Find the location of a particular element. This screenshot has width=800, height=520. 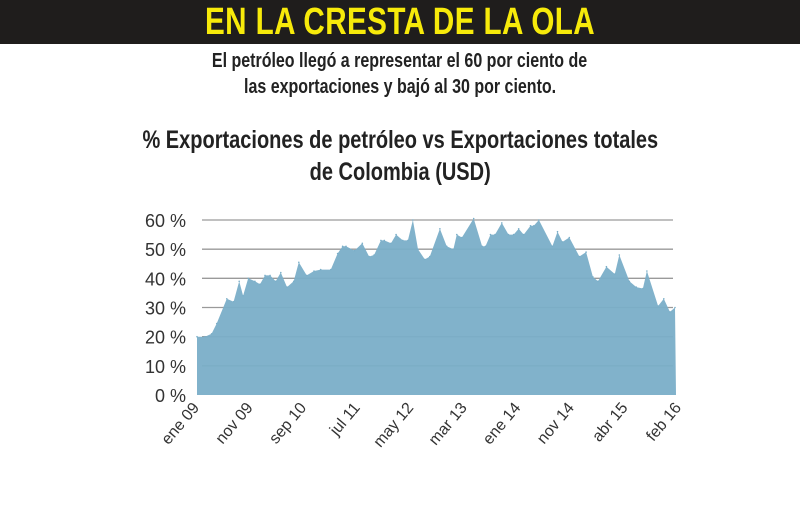

x-tick-label: may 12 is located at coordinates (394, 425).